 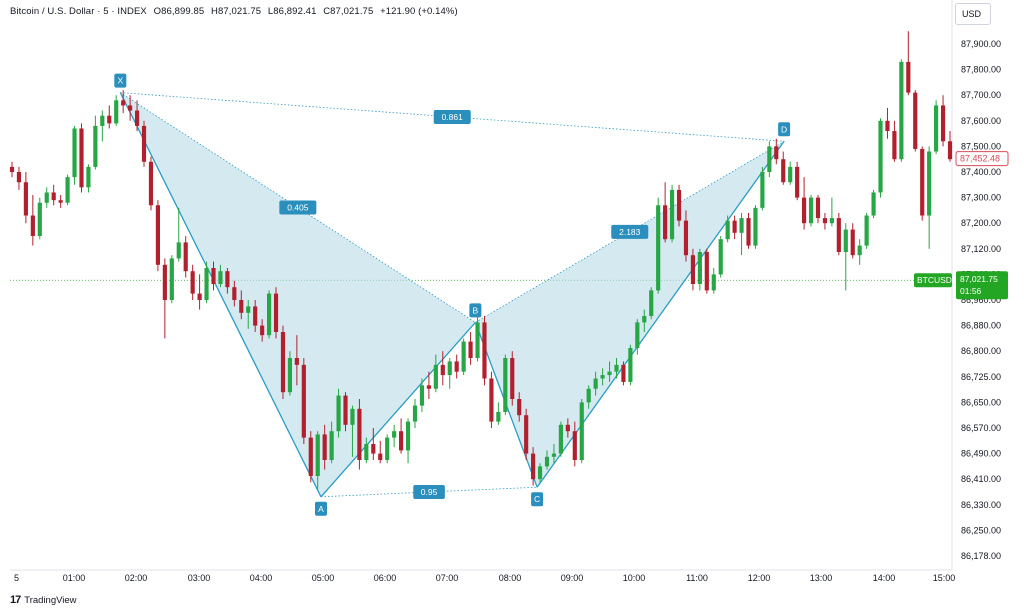 I want to click on ratio-label-text: 0.861, so click(x=453, y=117).